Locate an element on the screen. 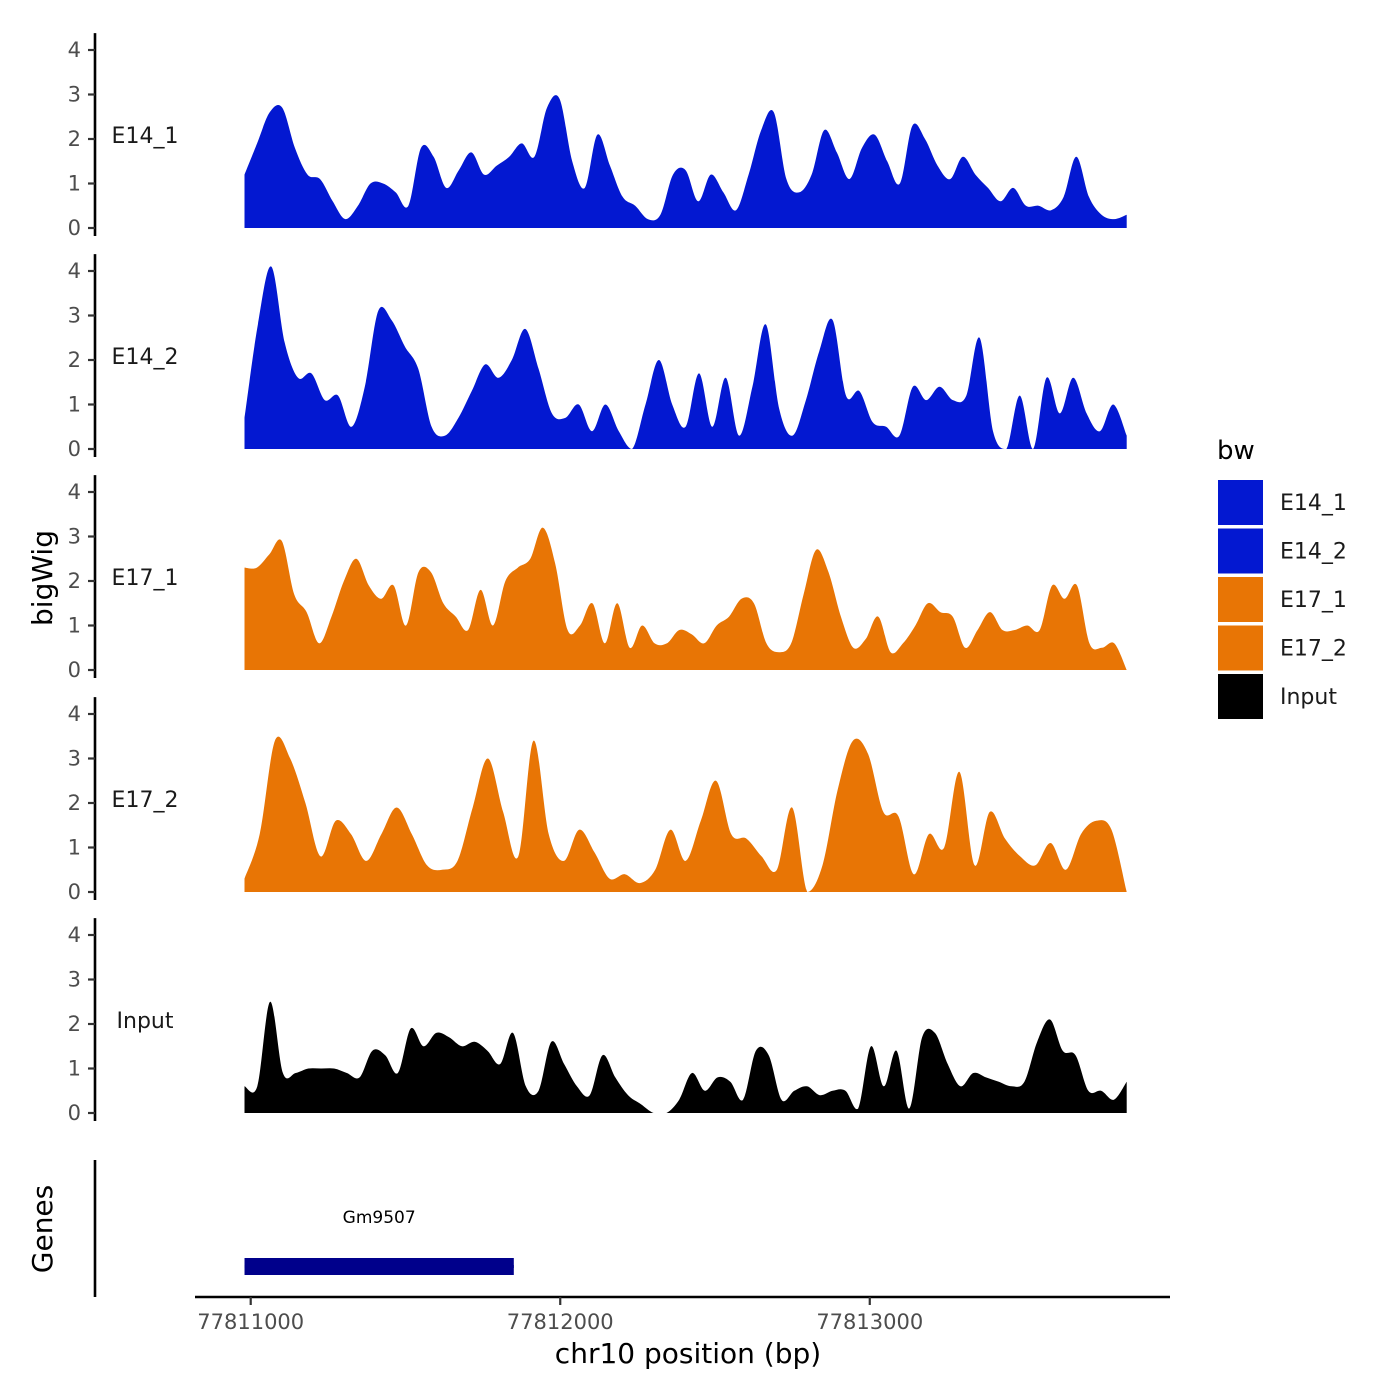 This screenshot has height=1400, width=1400. track-label: E14_2 is located at coordinates (145, 357).